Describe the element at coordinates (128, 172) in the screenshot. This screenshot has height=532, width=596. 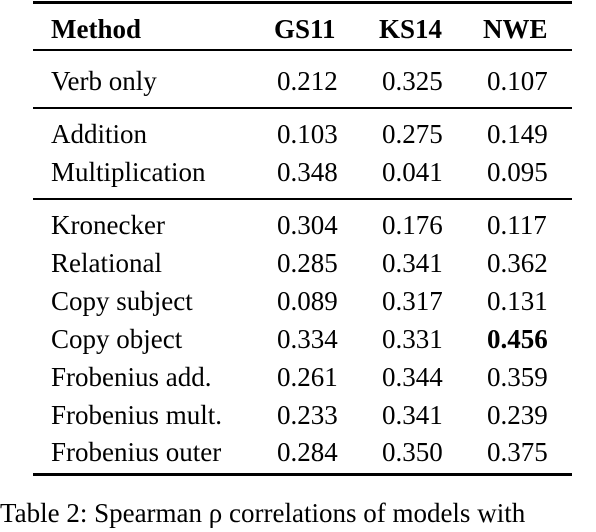
I see `method-cell: Multiplication` at that location.